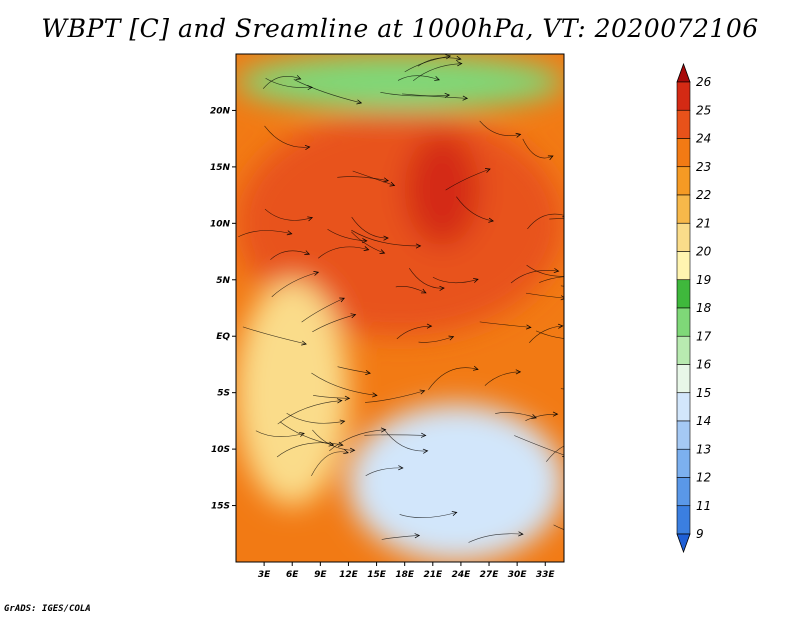 Image resolution: width=800 pixels, height=618 pixels. Describe the element at coordinates (223, 394) in the screenshot. I see `y-tick-label: 5S` at that location.